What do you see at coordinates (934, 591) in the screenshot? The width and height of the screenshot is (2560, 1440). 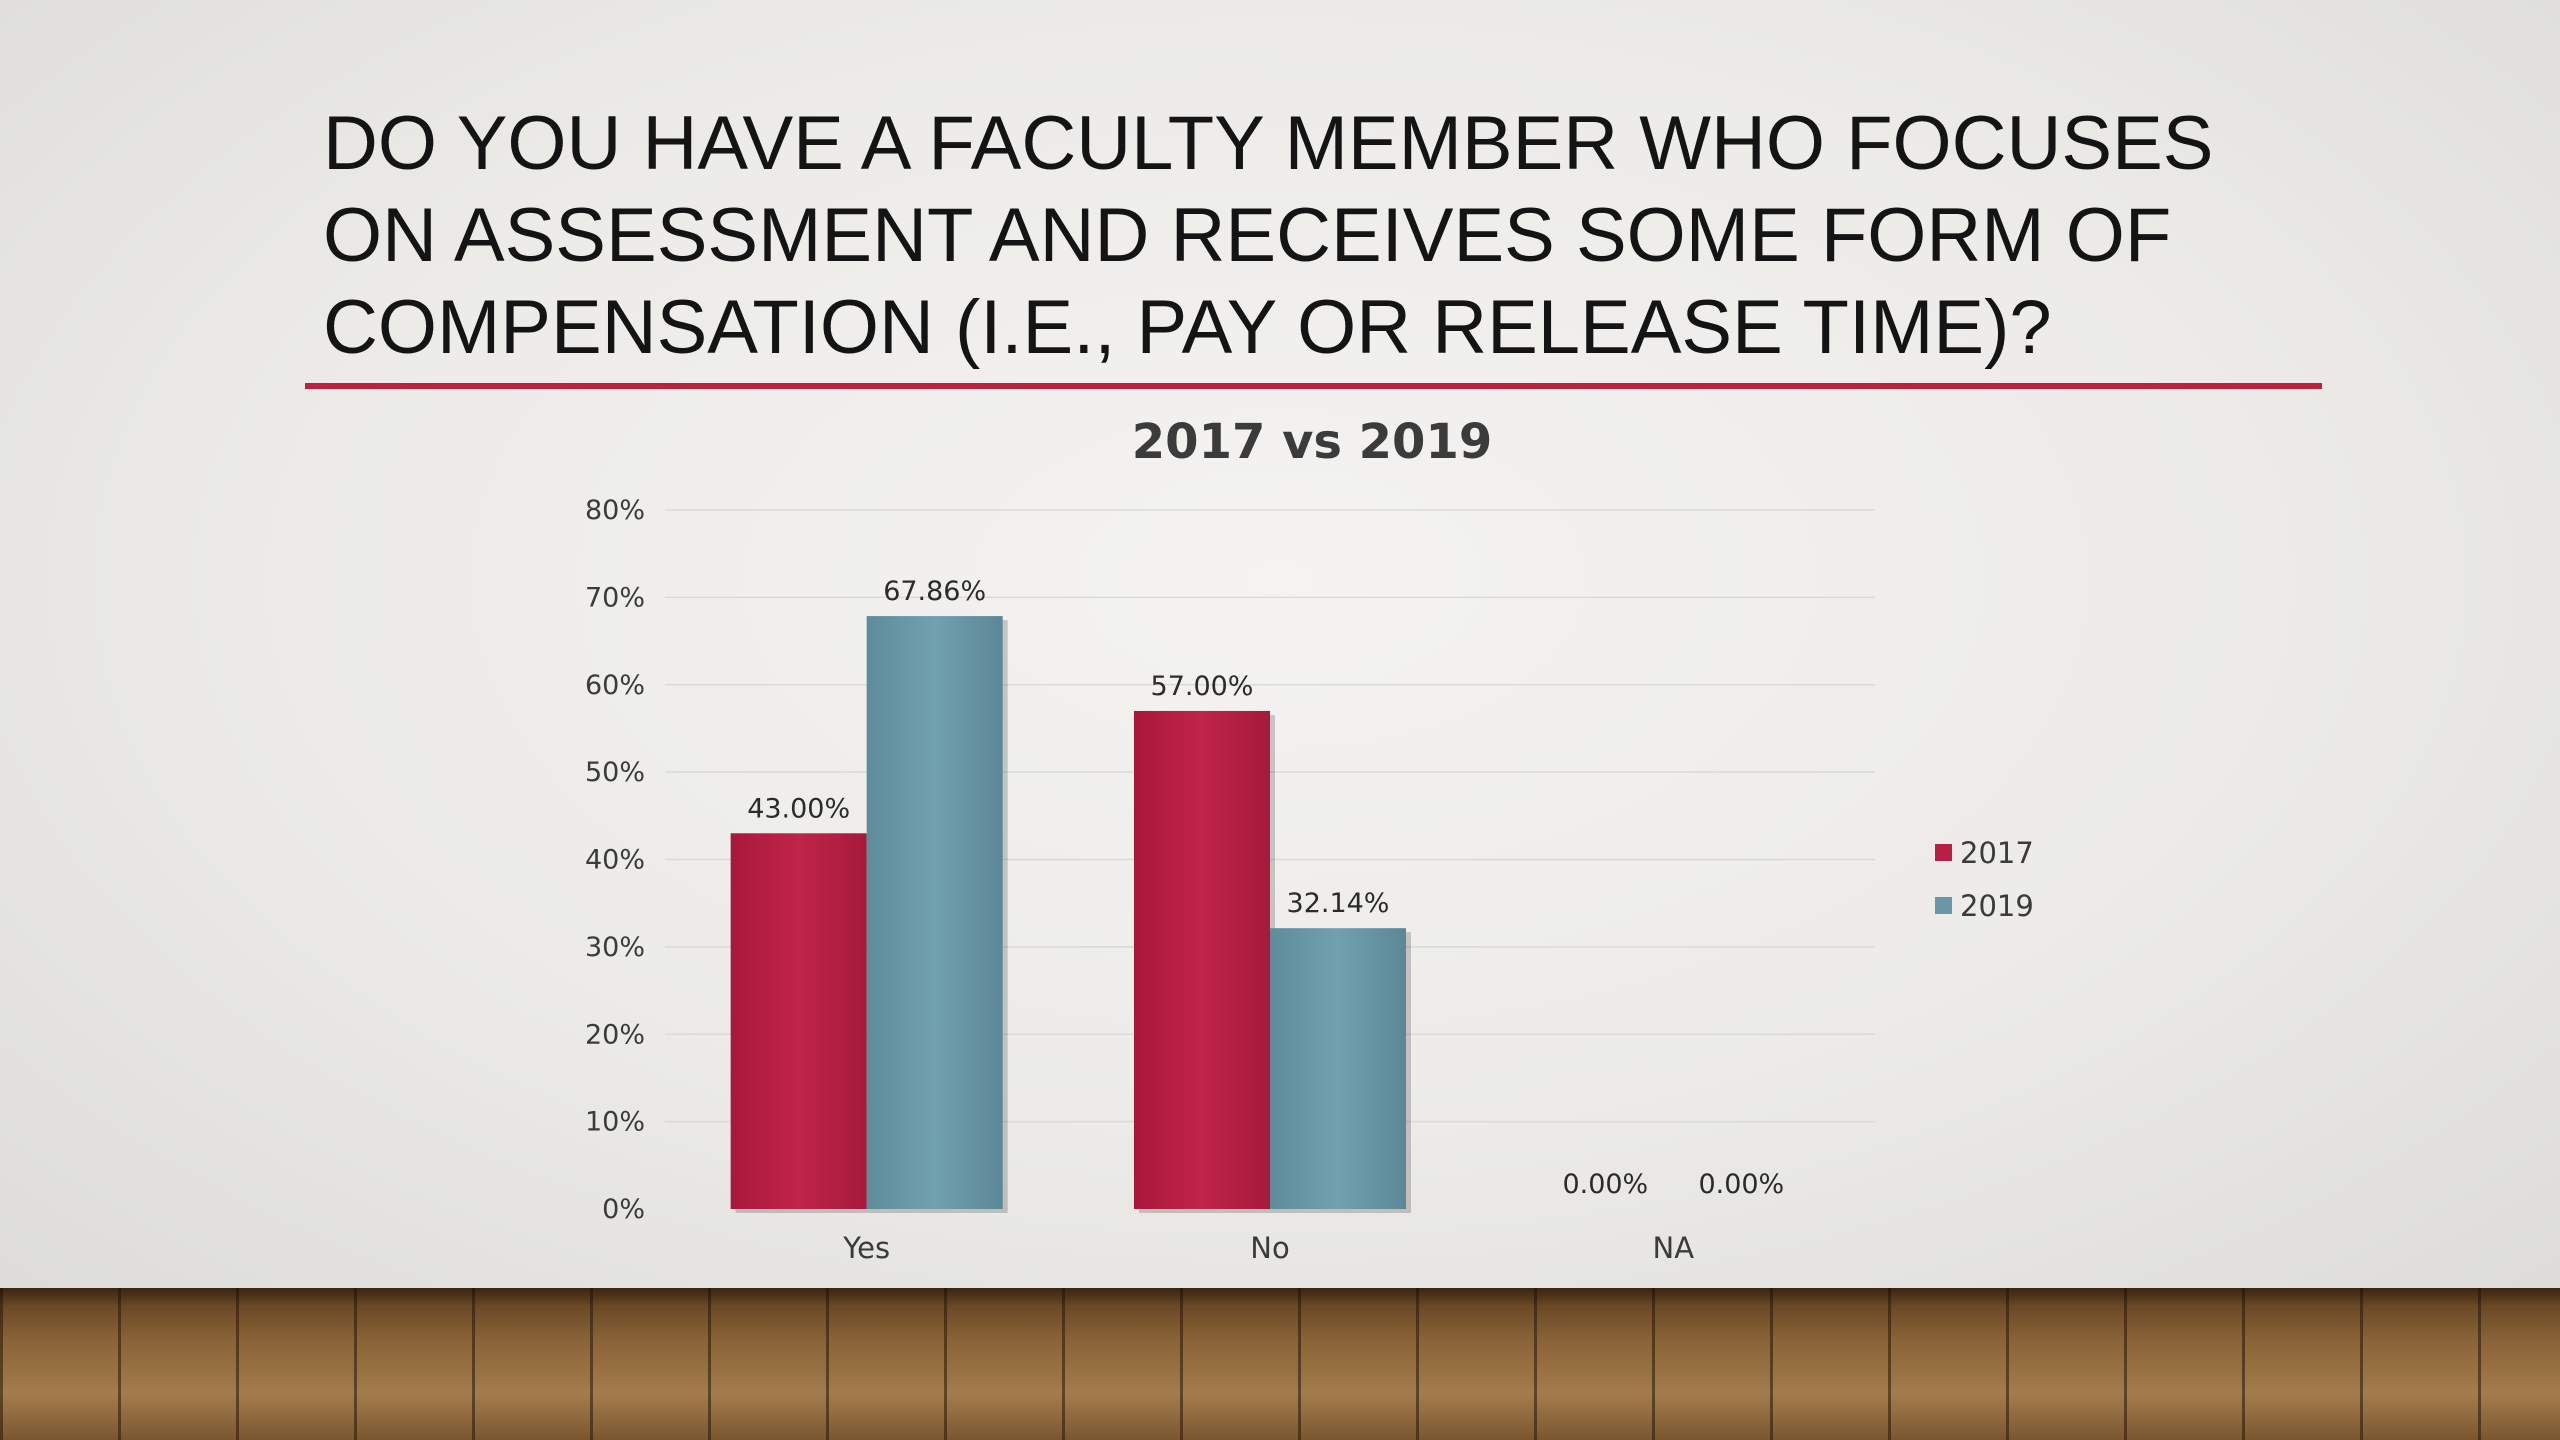 I see `data-label-2019-yes: 67.86%` at bounding box center [934, 591].